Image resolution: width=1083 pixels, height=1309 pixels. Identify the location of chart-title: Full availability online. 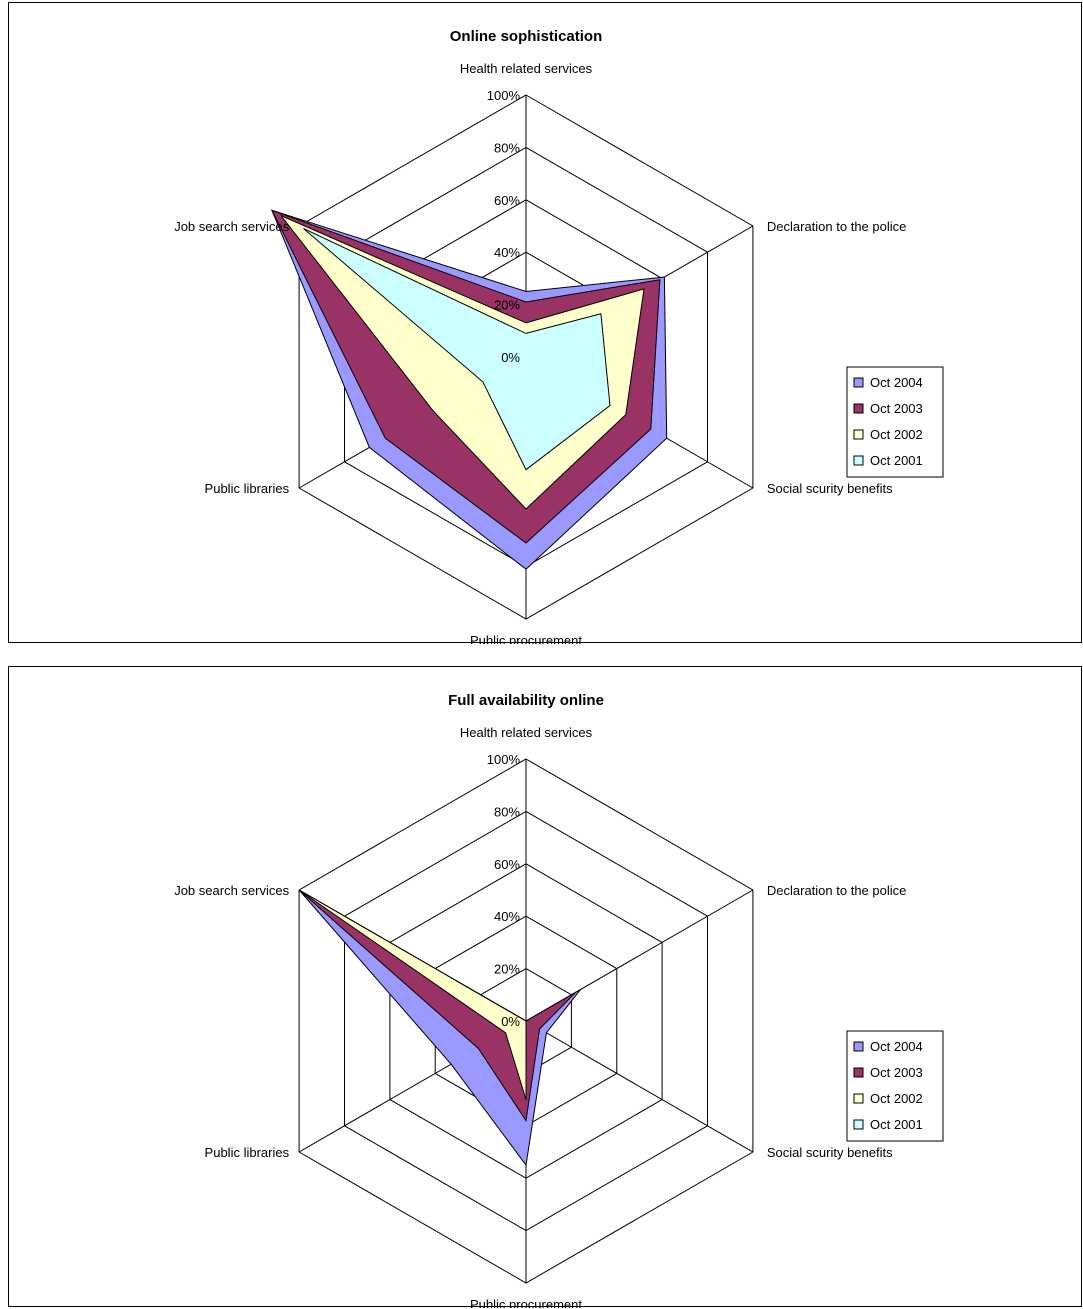
(526, 700).